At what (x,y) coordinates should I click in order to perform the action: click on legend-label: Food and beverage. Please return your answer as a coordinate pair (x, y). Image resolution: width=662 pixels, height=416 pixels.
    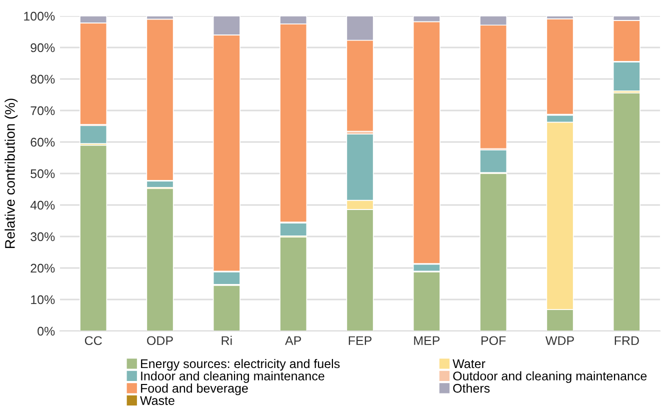
    Looking at the image, I should click on (194, 390).